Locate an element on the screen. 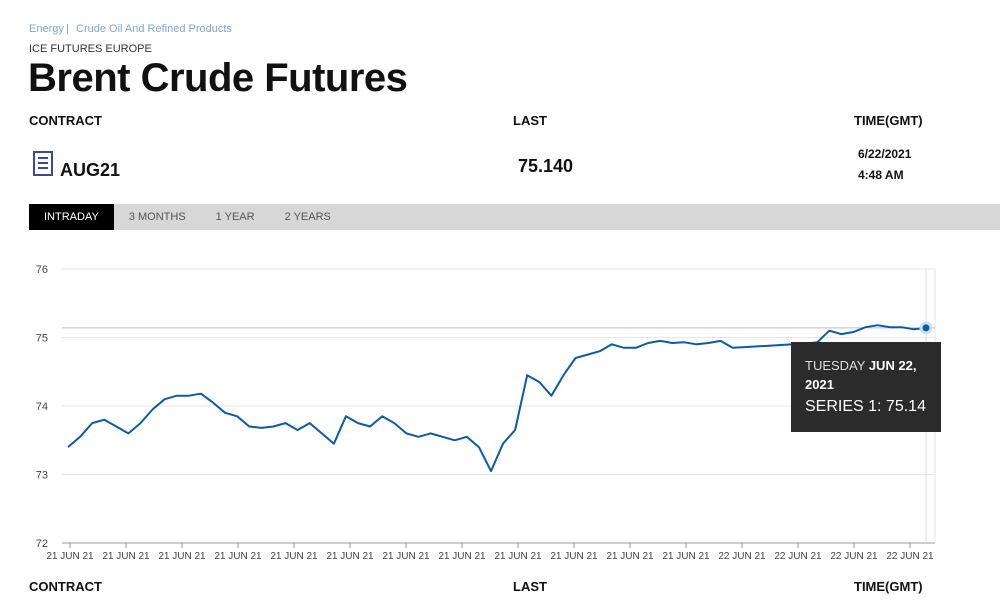 The width and height of the screenshot is (1000, 608). tooltip-day: TUESDAY is located at coordinates (835, 365).